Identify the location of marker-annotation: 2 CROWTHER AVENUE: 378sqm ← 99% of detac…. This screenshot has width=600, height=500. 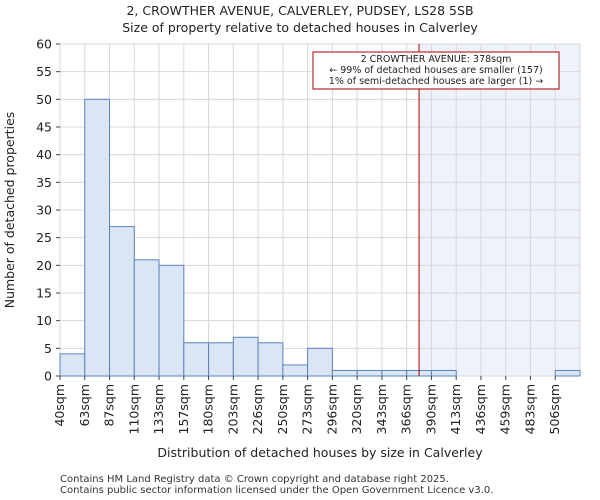
(436, 70).